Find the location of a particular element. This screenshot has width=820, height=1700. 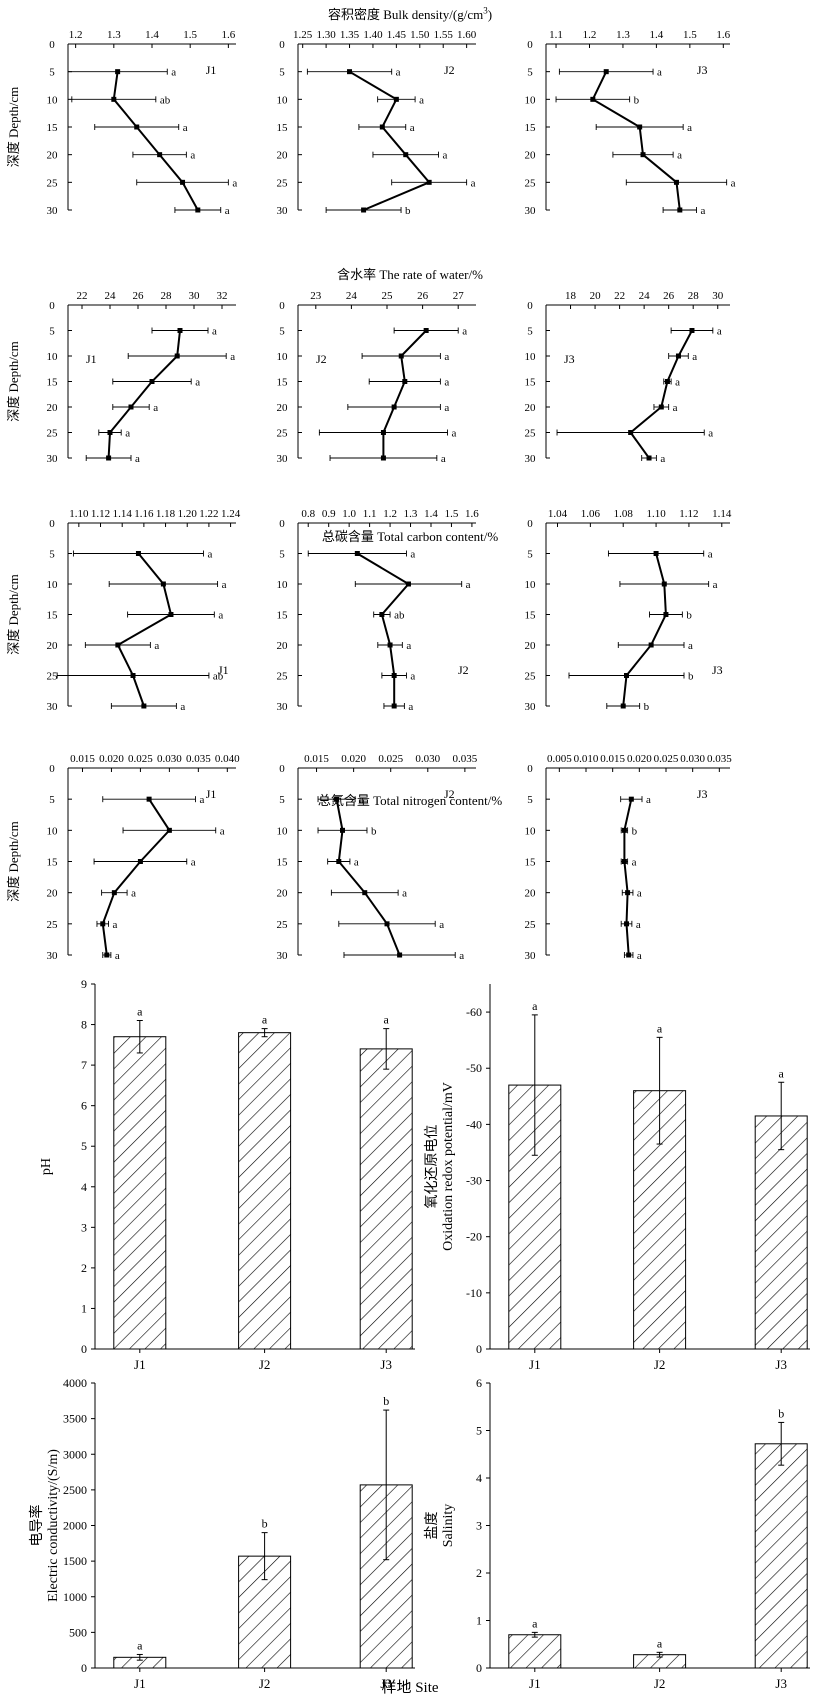

x-tick-label: 1.55 is located at coordinates (444, 35).